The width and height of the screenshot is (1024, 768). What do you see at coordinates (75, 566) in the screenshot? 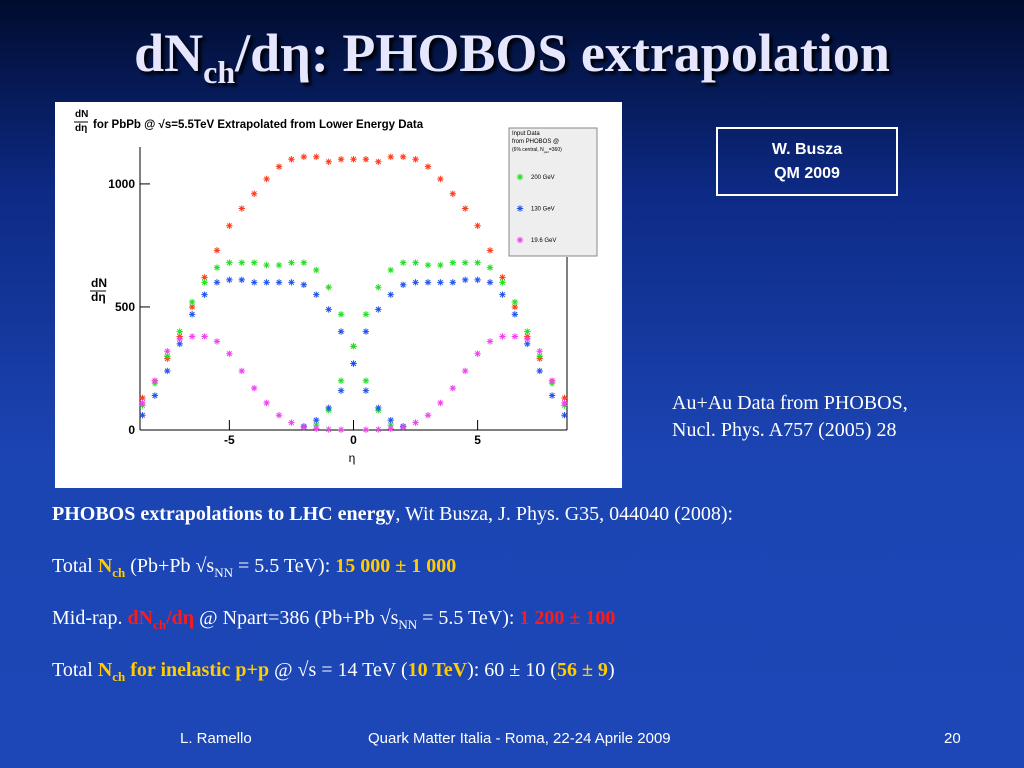
I see `run: Total` at bounding box center [75, 566].